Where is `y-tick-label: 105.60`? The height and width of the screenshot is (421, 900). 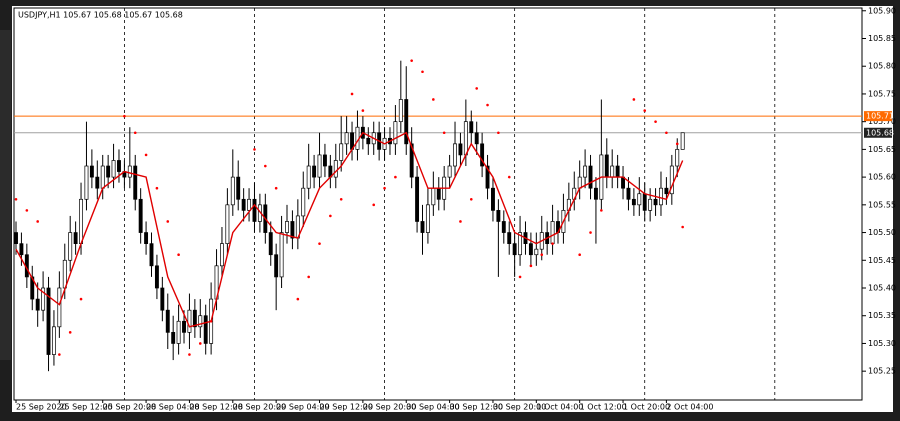
y-tick-label: 105.60 is located at coordinates (882, 177).